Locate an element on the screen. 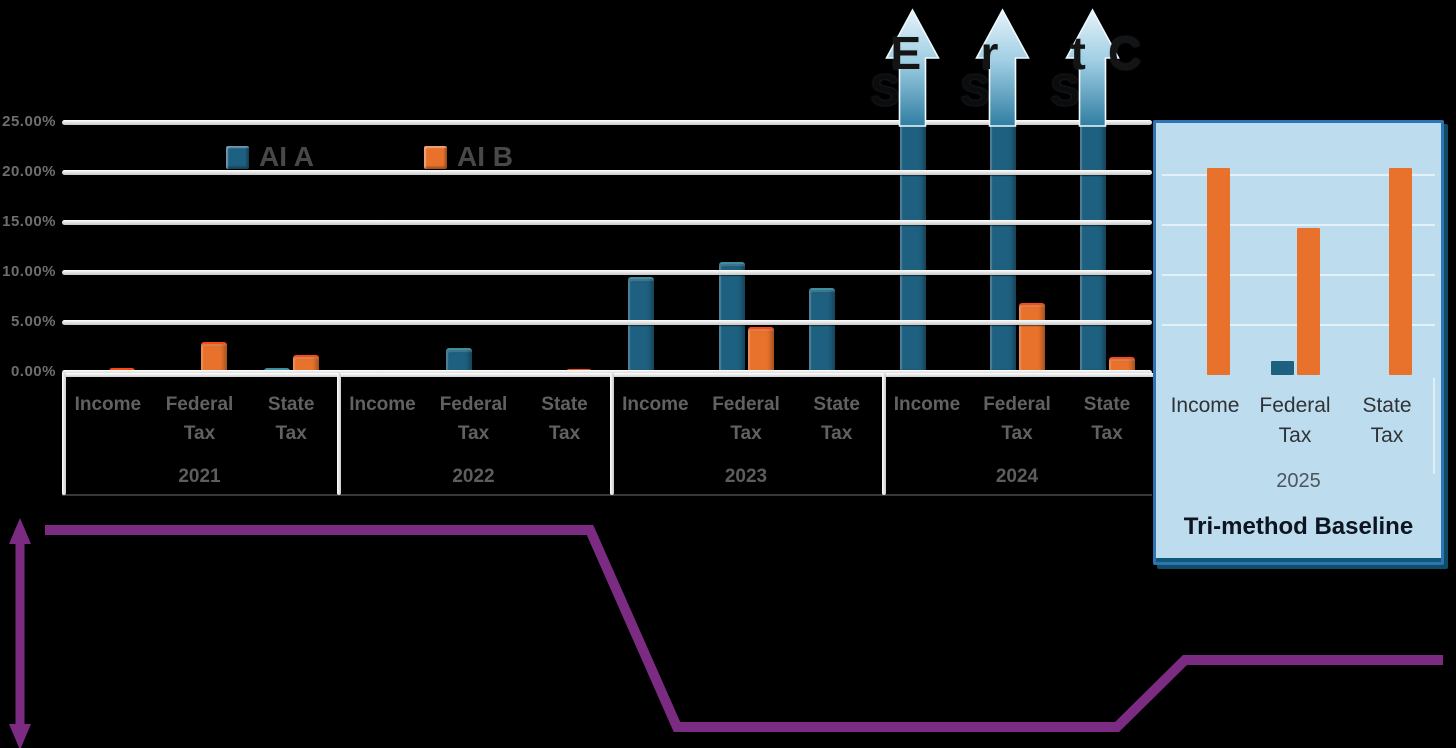  callout-category-label: Federal Tax is located at coordinates (1295, 420).